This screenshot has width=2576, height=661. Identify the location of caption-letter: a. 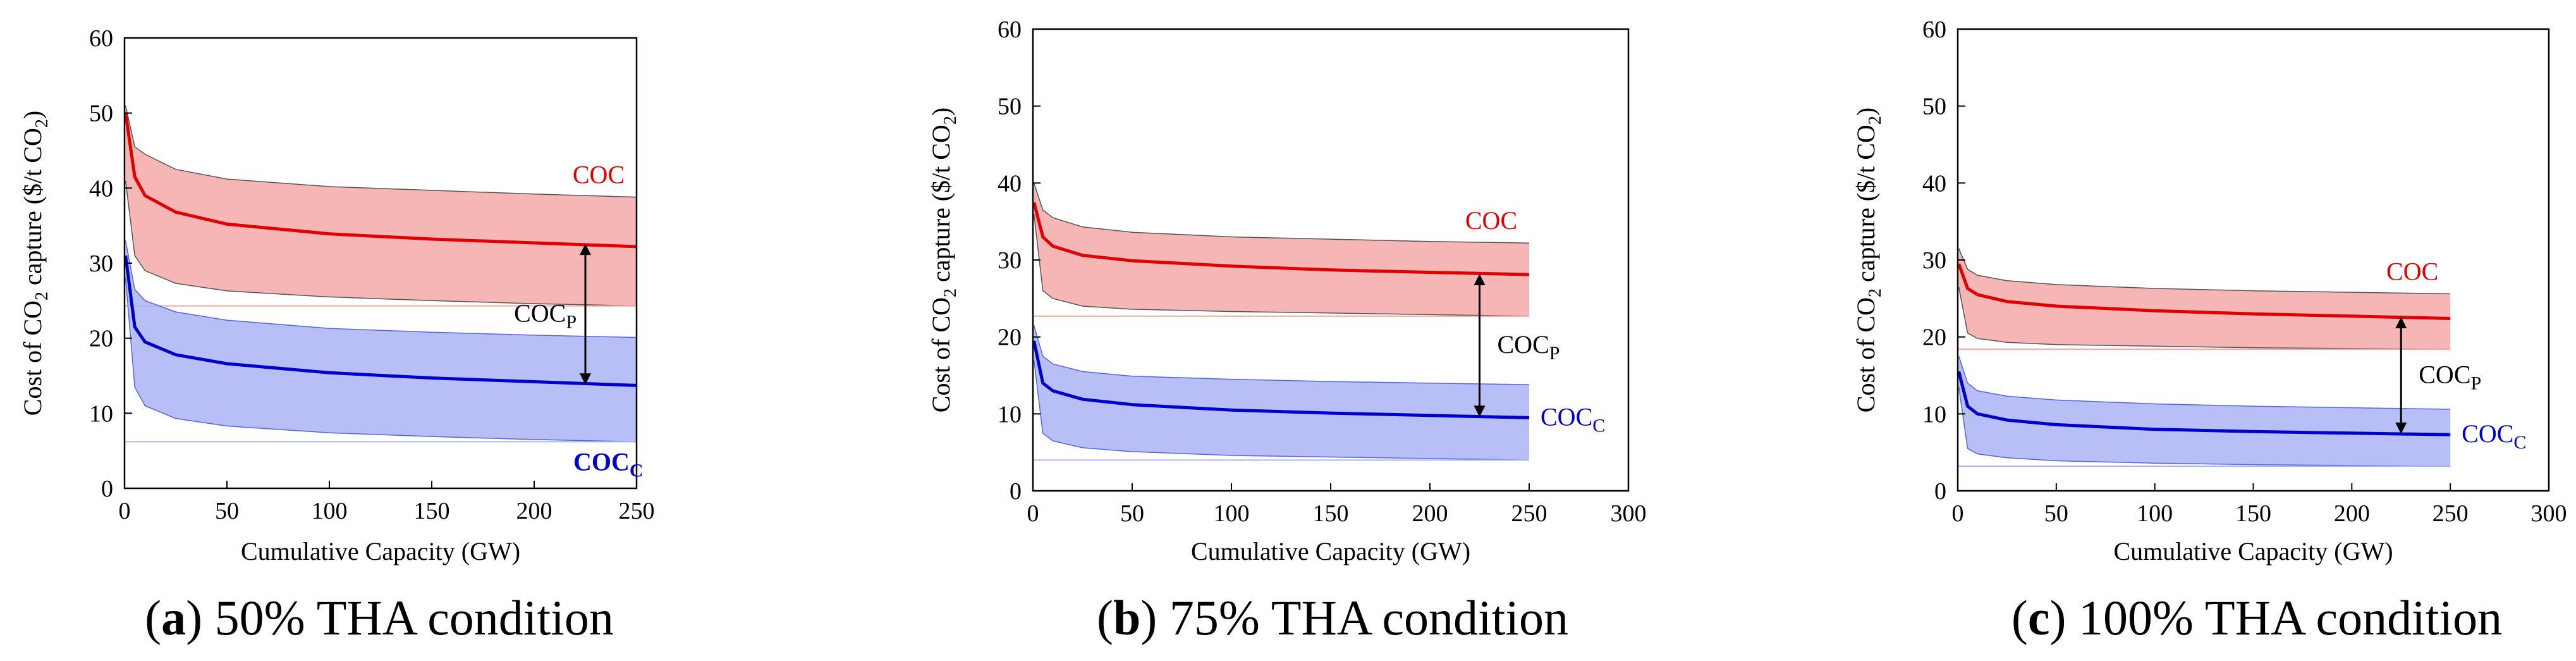
(173, 617).